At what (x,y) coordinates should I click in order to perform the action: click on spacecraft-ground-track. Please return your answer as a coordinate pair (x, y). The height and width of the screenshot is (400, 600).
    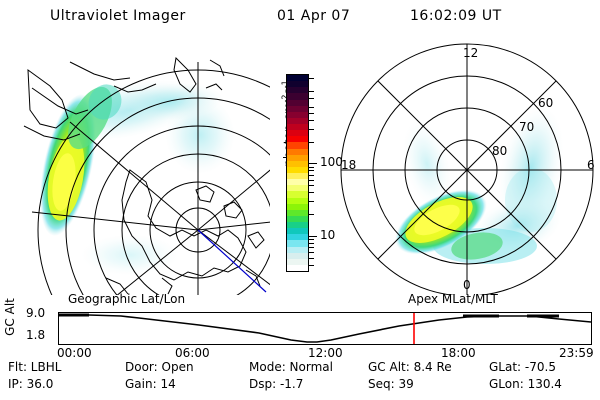
    Looking at the image, I should click on (232, 261).